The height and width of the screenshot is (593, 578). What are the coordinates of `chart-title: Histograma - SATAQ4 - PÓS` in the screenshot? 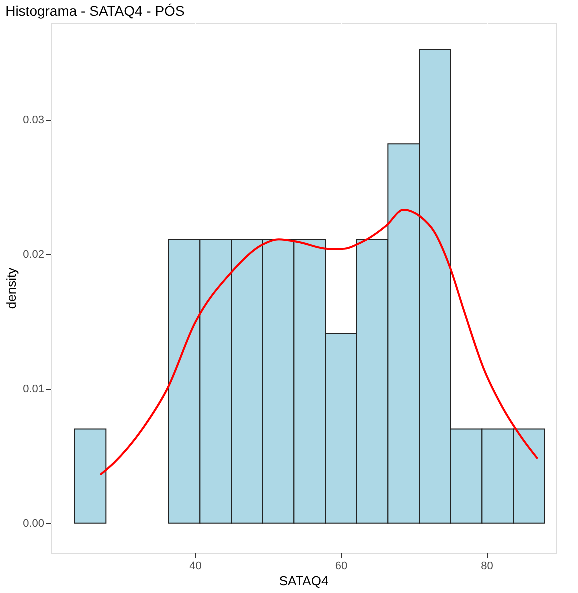 It's located at (95, 11).